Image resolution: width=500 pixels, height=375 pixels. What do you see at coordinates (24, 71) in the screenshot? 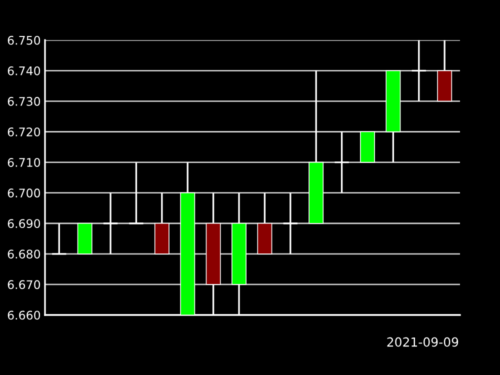
I see `y-tick-label: 6.740` at bounding box center [24, 71].